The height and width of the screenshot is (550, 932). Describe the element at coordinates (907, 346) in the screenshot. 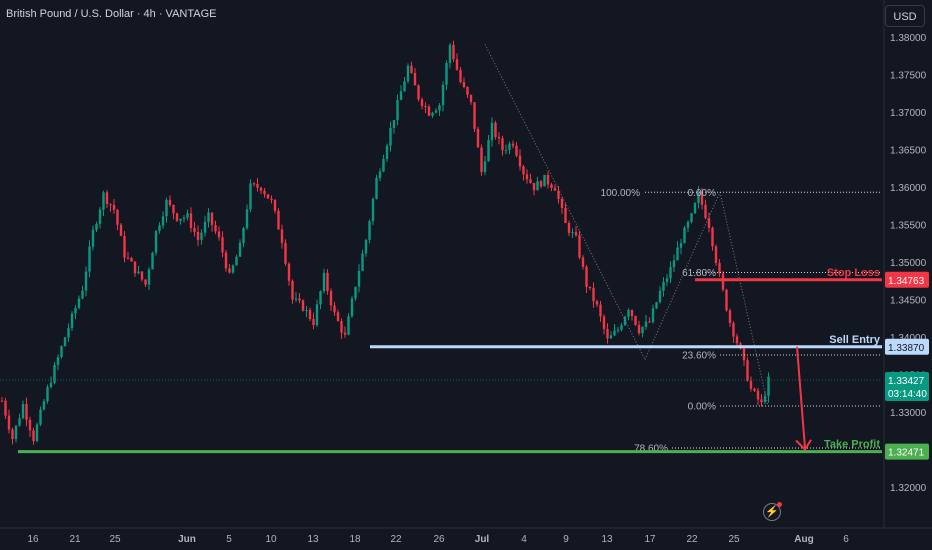

I see `price-tag-bg` at that location.